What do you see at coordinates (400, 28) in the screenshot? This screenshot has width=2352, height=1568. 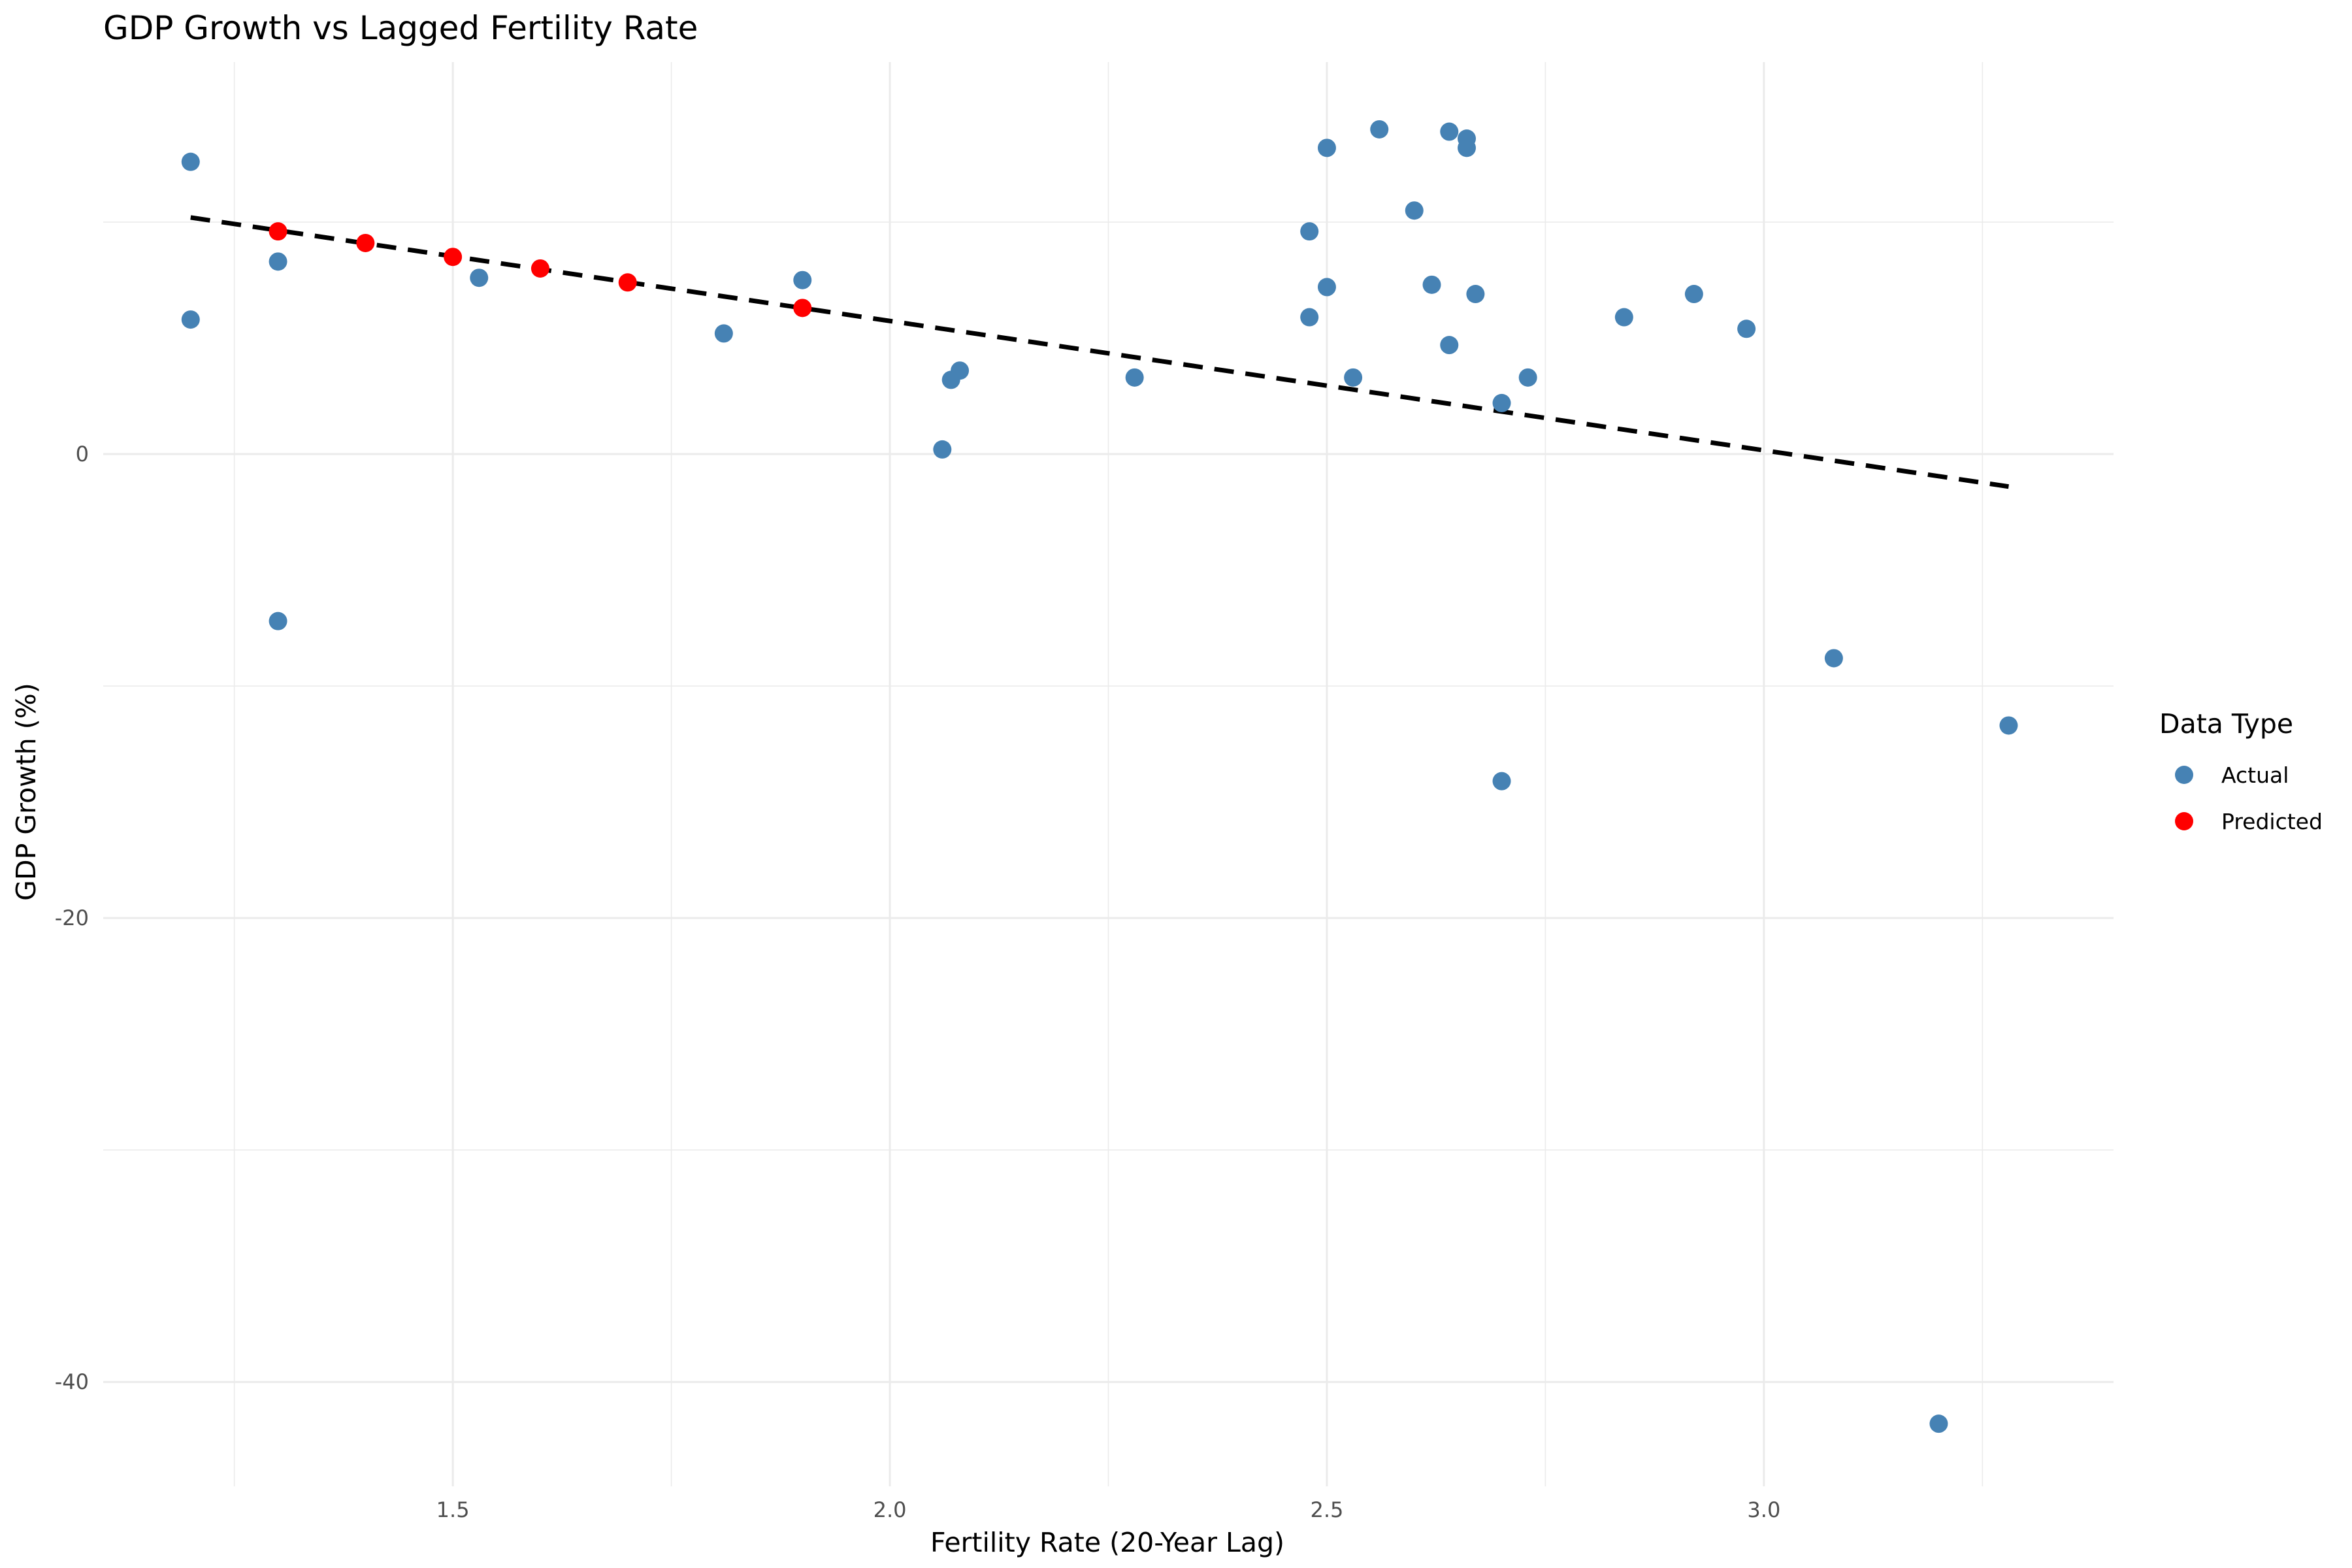 I see `chart-title: GDP Growth vs Lagged Fertility Rate` at bounding box center [400, 28].